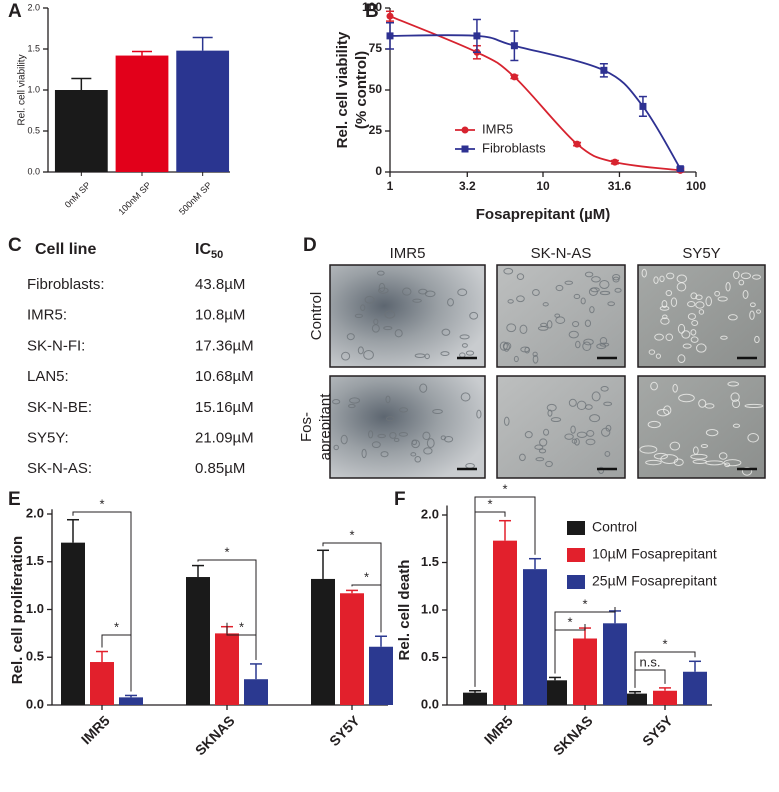  I want to click on table-cell: LAN5:, so click(48, 376).